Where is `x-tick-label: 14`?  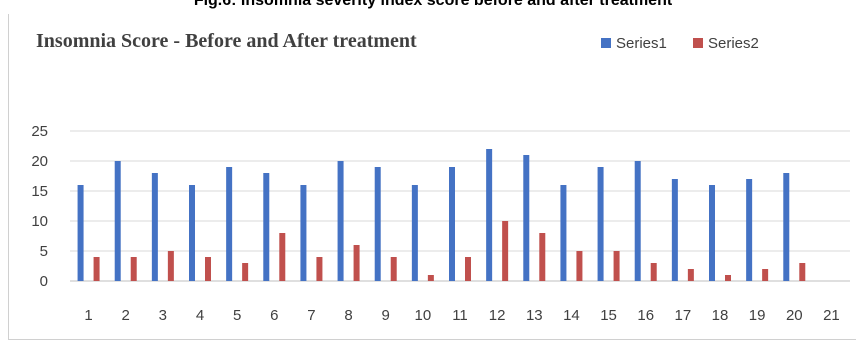 x-tick-label: 14 is located at coordinates (571, 315).